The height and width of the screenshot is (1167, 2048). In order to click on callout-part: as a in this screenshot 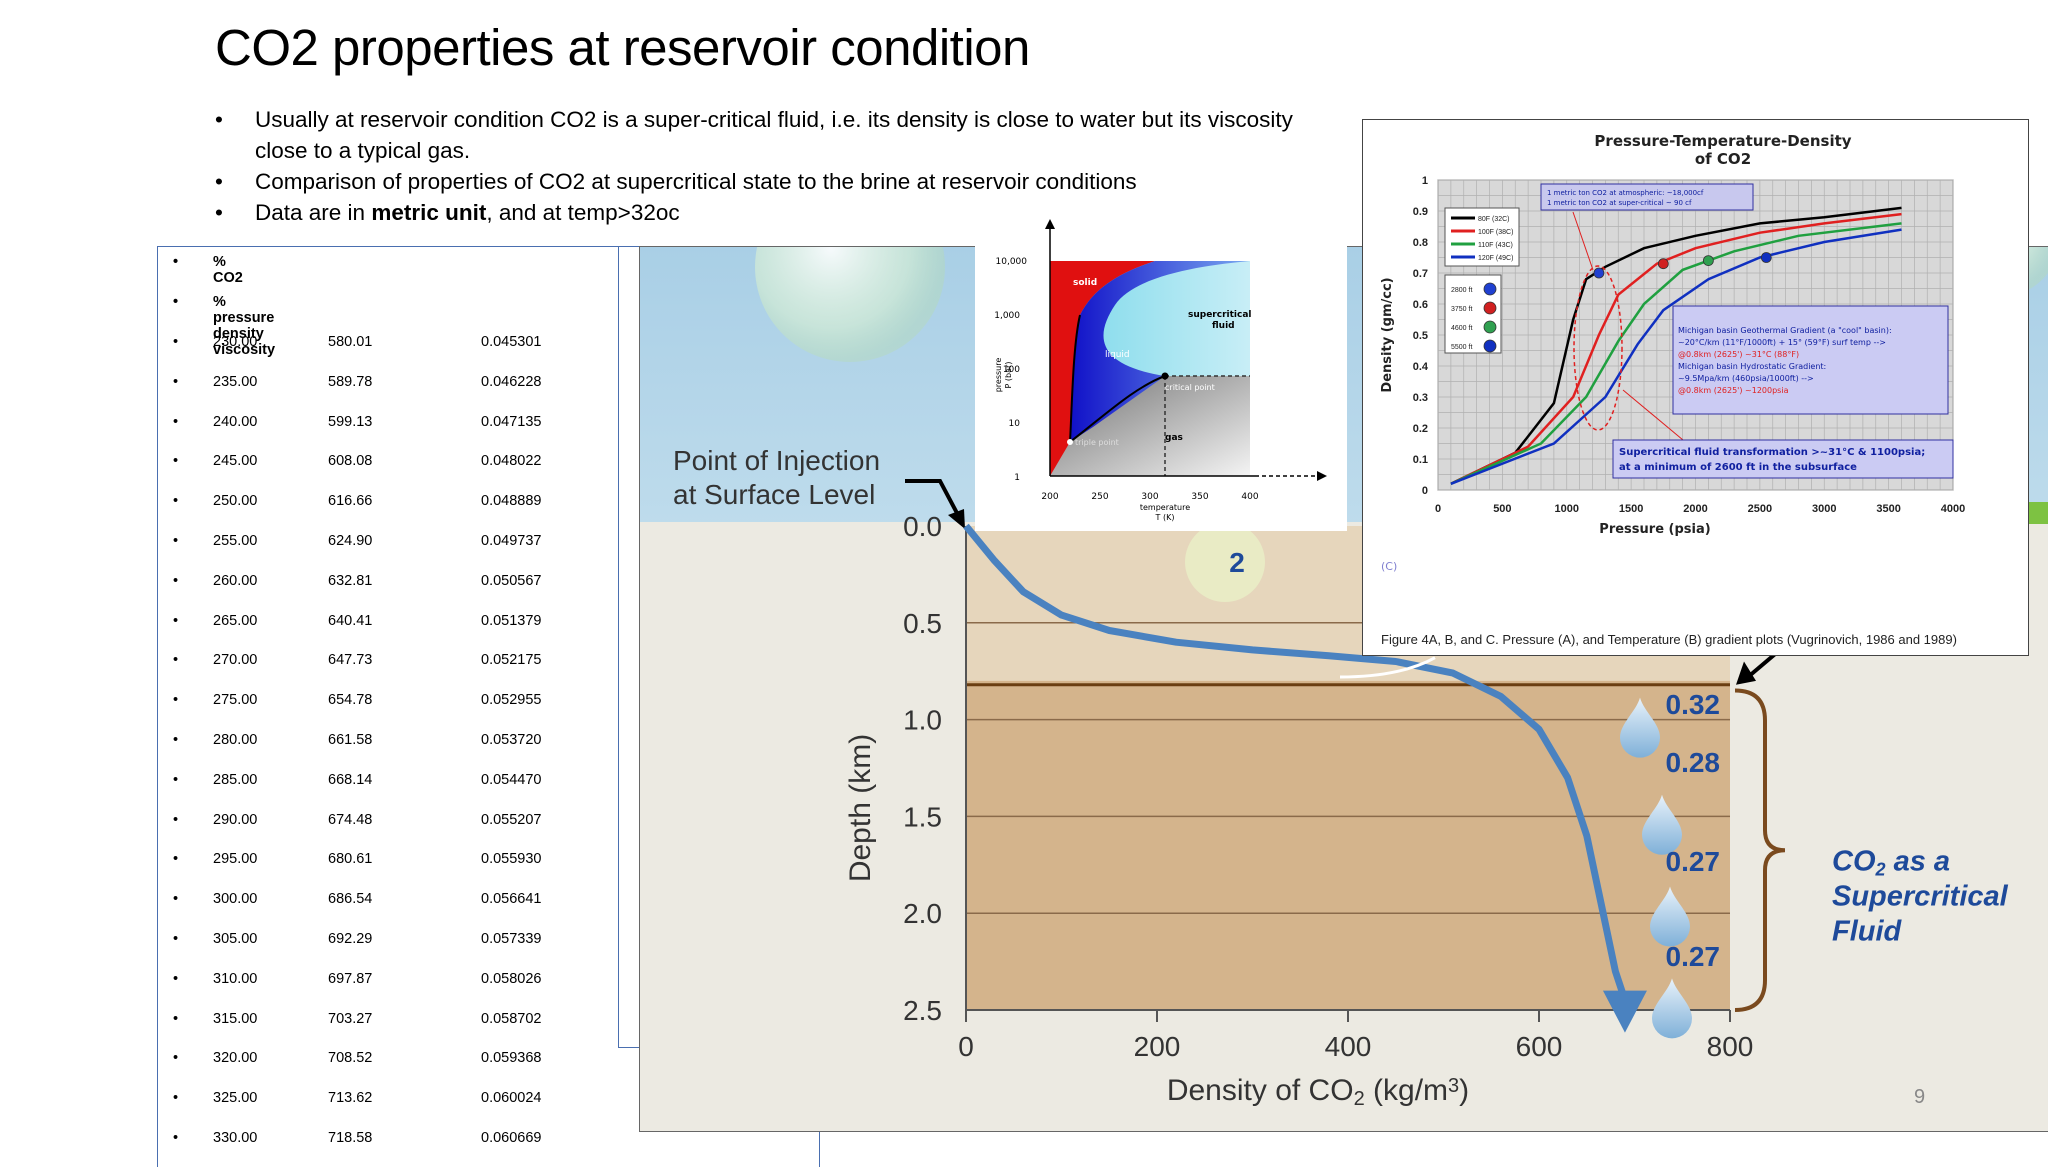, I will do `click(1918, 862)`.